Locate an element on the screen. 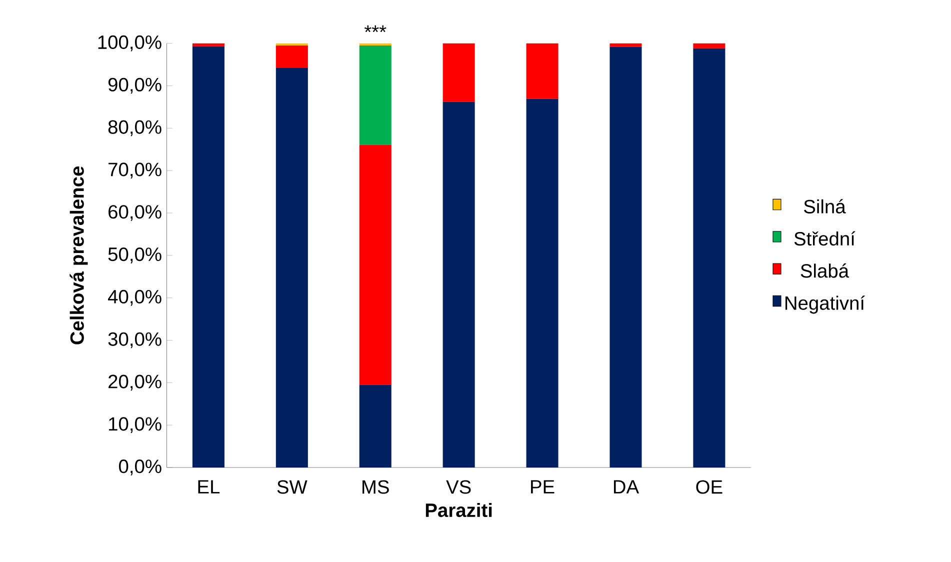 The width and height of the screenshot is (951, 562). y-tick-label: 70,0% is located at coordinates (135, 170).